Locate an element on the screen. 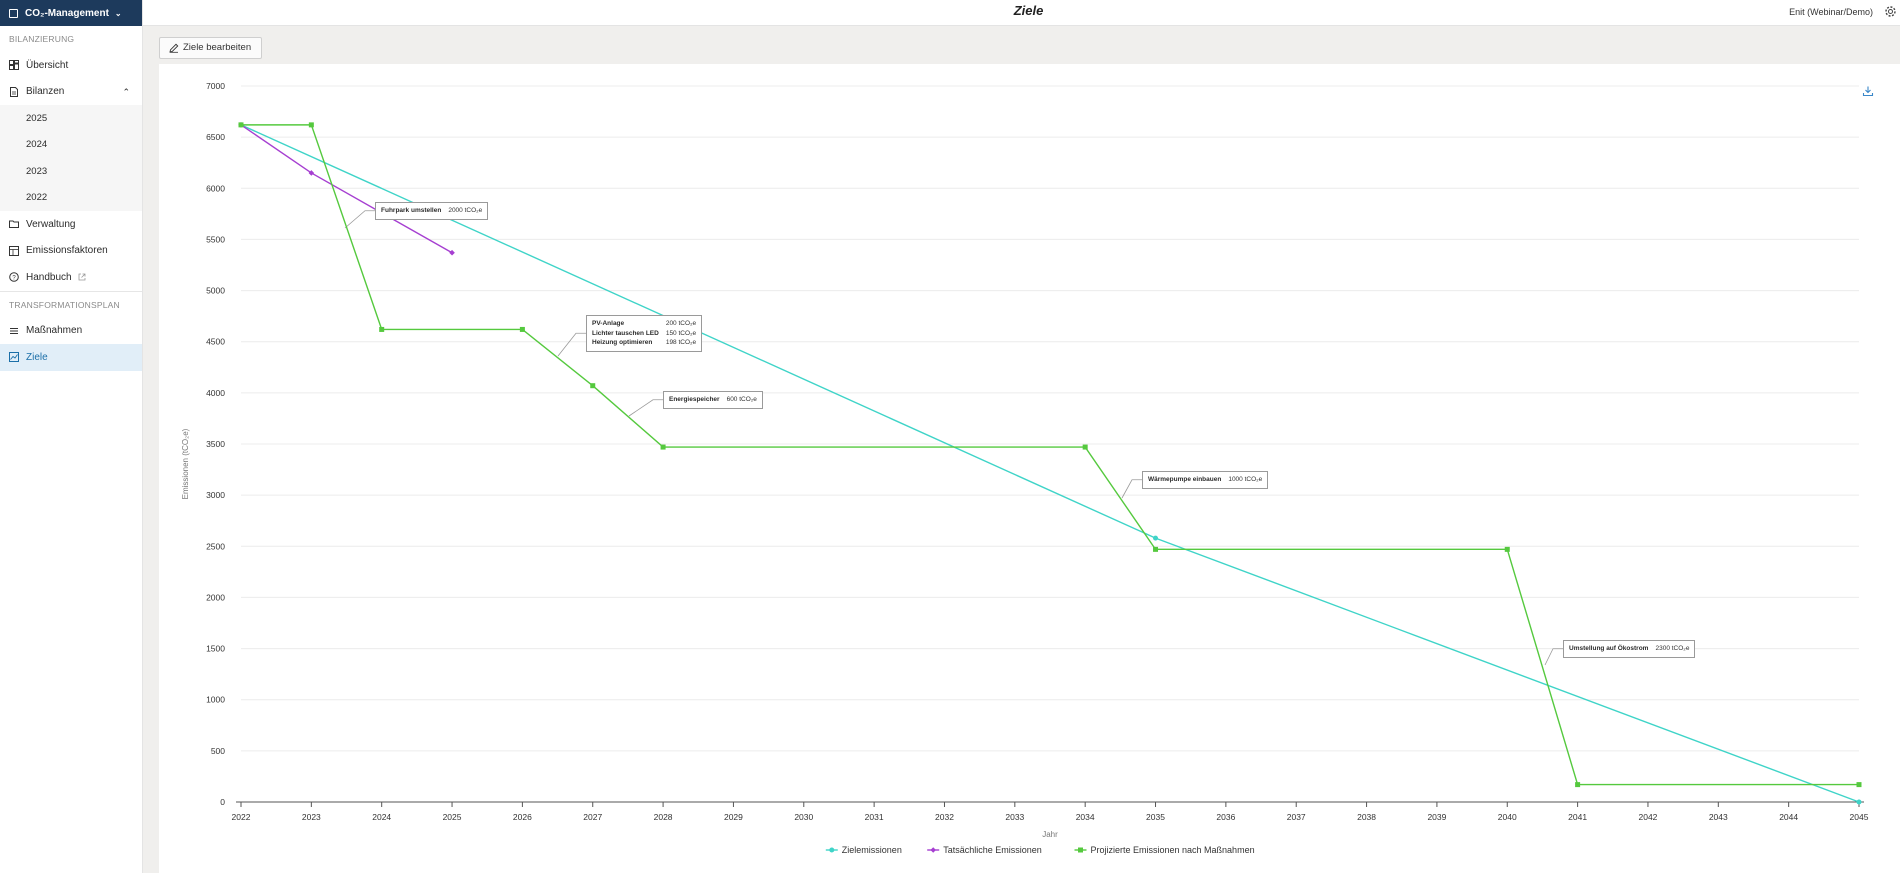 This screenshot has height=873, width=1900. x-tick-label: 2041 is located at coordinates (1577, 817).